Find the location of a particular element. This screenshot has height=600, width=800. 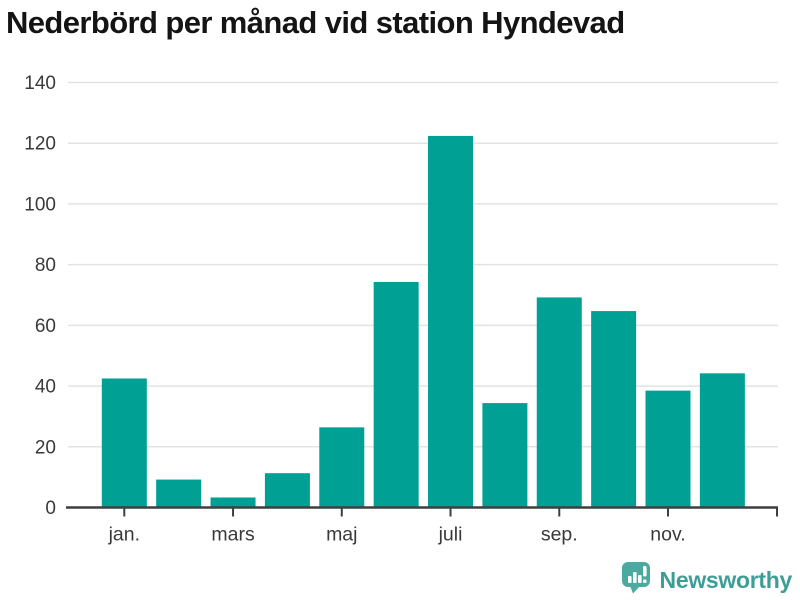

bar-apr. is located at coordinates (287, 490).